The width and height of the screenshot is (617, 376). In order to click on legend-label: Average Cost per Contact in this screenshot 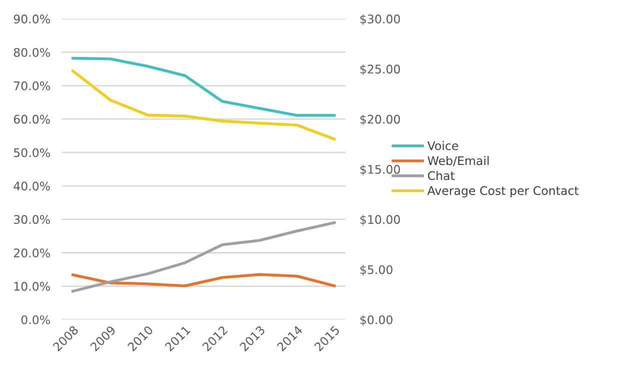, I will do `click(503, 192)`.